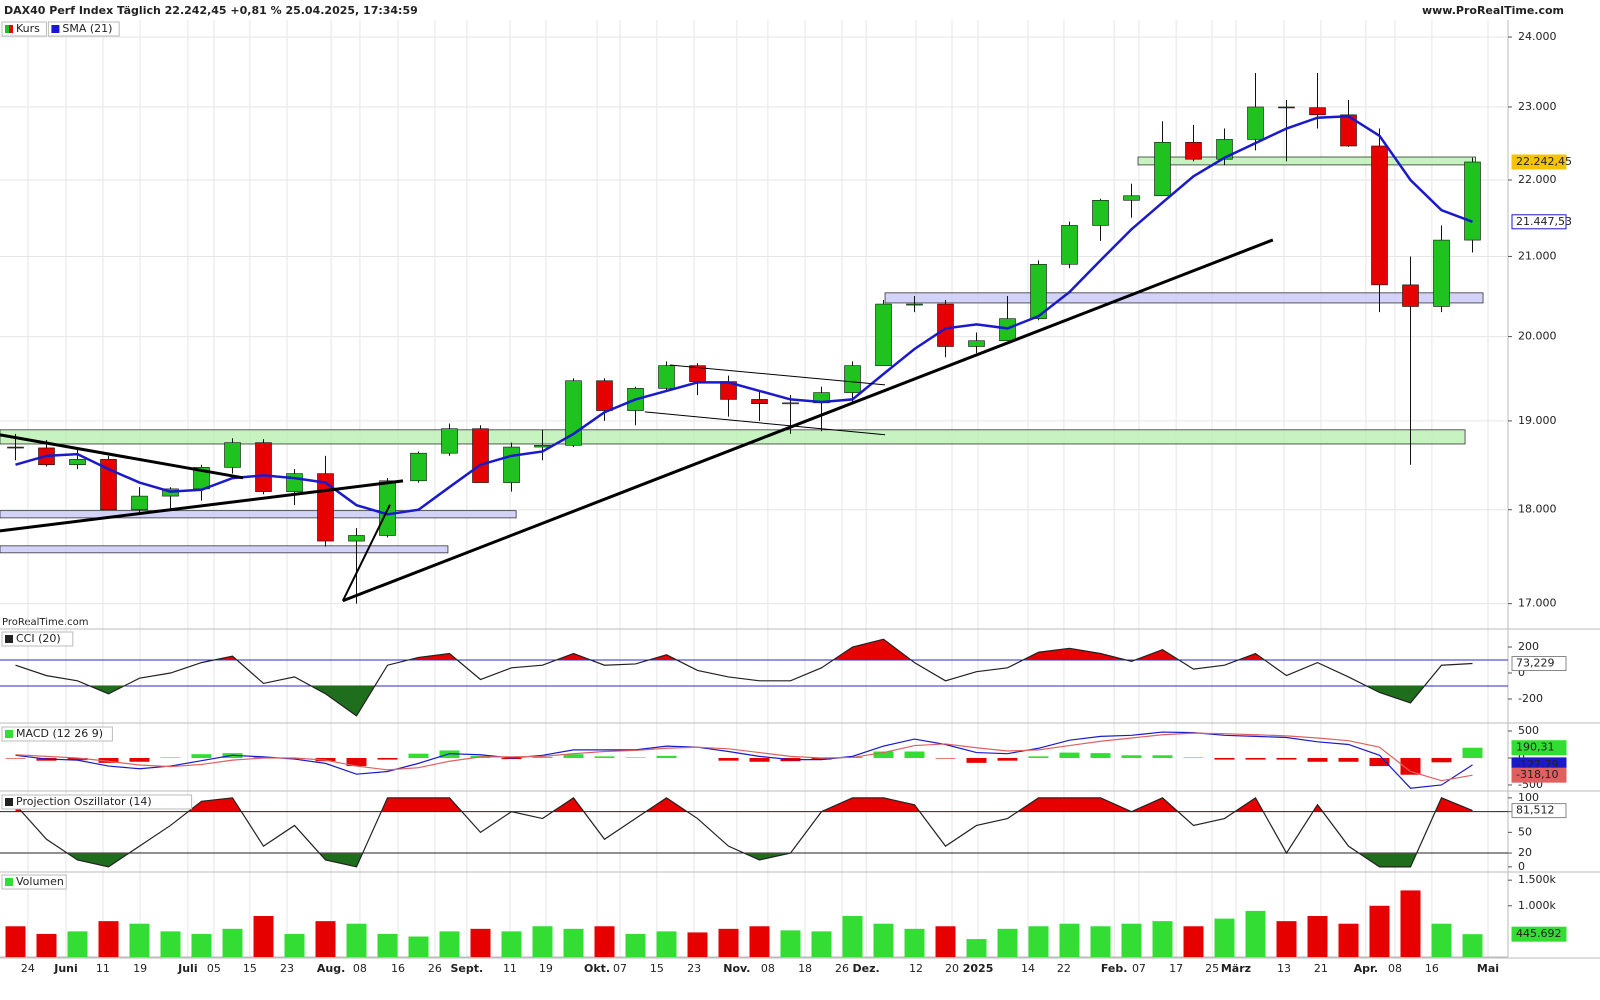 This screenshot has height=1000, width=1600. I want to click on x-tick-label: Okt., so click(597, 968).